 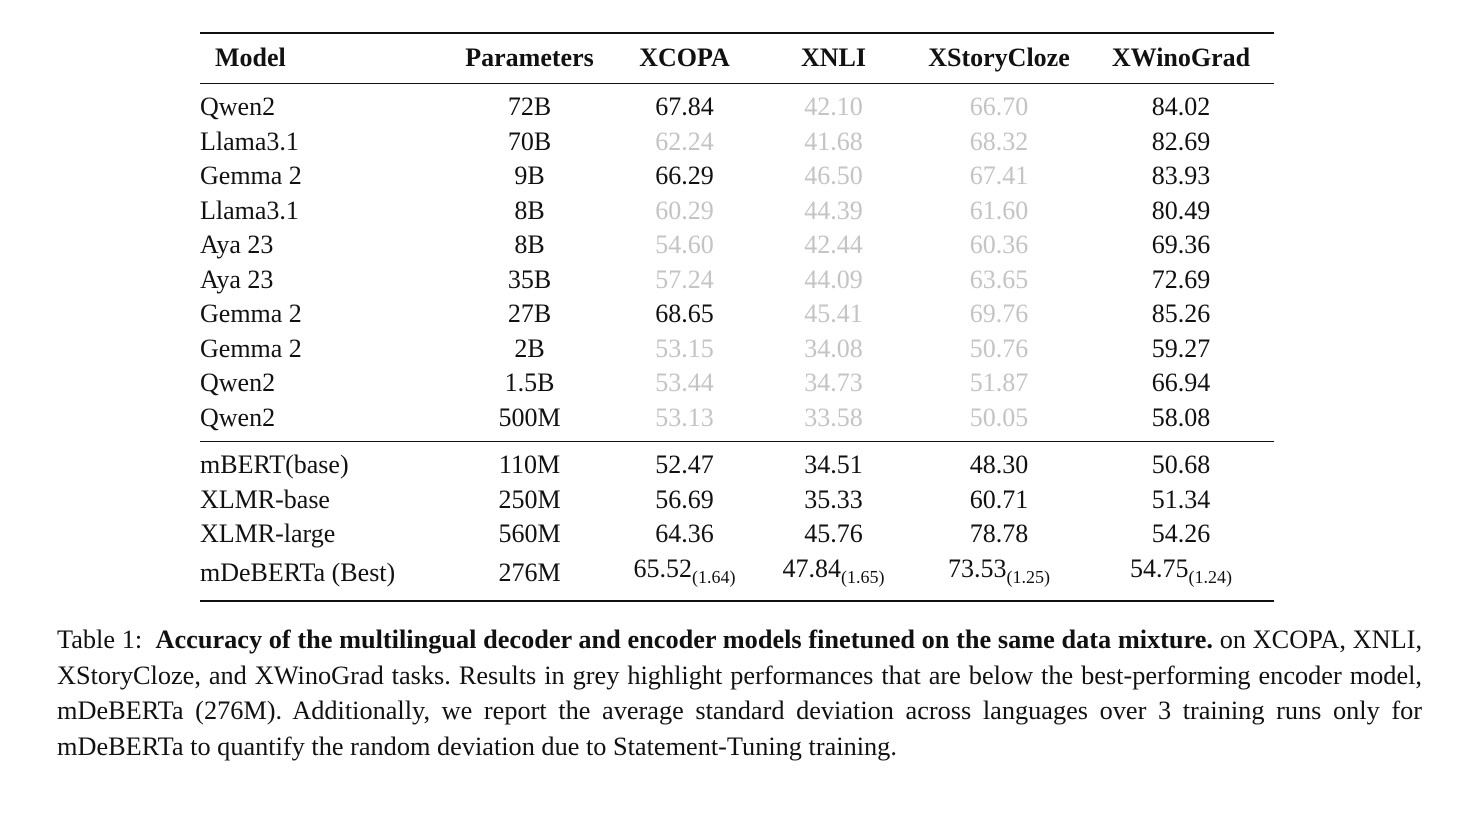 I want to click on xnli-cell: 45.41, so click(x=833, y=313).